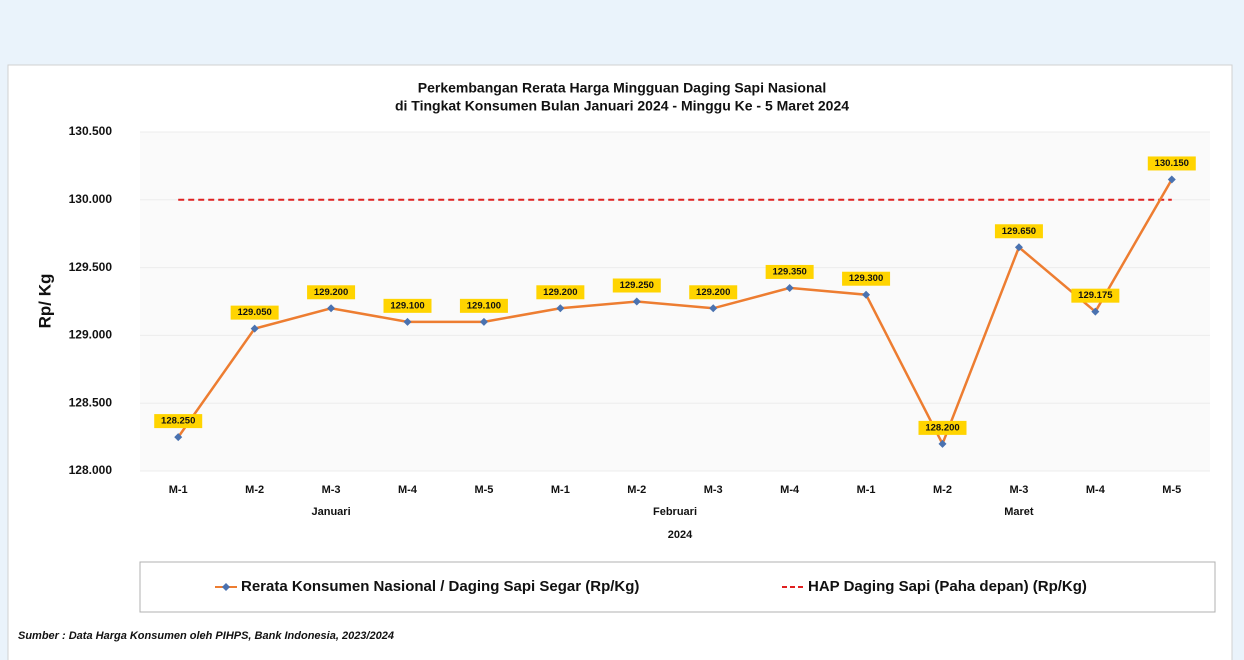  I want to click on legend-label: HAP Daging Sapi (Paha depan) (Rp/Kg), so click(947, 586).